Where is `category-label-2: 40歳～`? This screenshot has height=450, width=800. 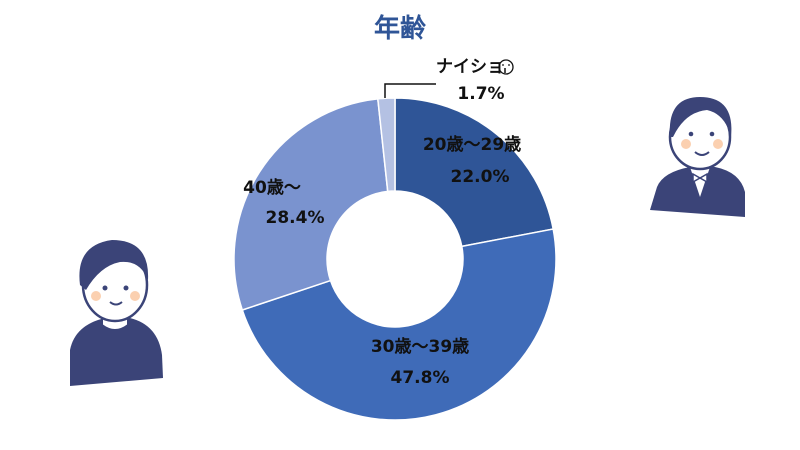
category-label-2: 40歳～ is located at coordinates (272, 187).